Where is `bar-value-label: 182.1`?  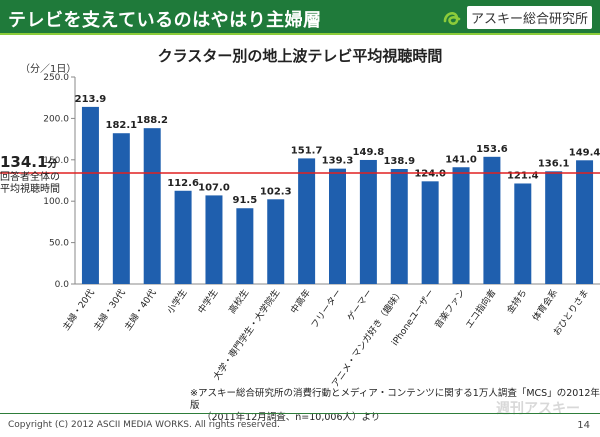 bar-value-label: 182.1 is located at coordinates (122, 125).